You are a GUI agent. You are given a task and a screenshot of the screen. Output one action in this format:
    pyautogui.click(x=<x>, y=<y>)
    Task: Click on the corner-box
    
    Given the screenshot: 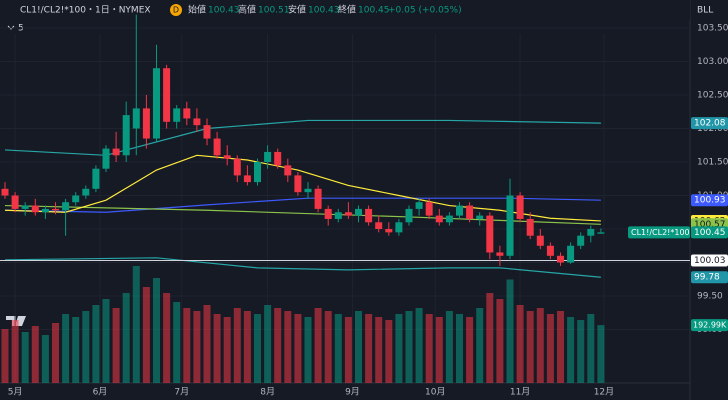 What is the action you would take?
    pyautogui.click(x=709, y=10)
    